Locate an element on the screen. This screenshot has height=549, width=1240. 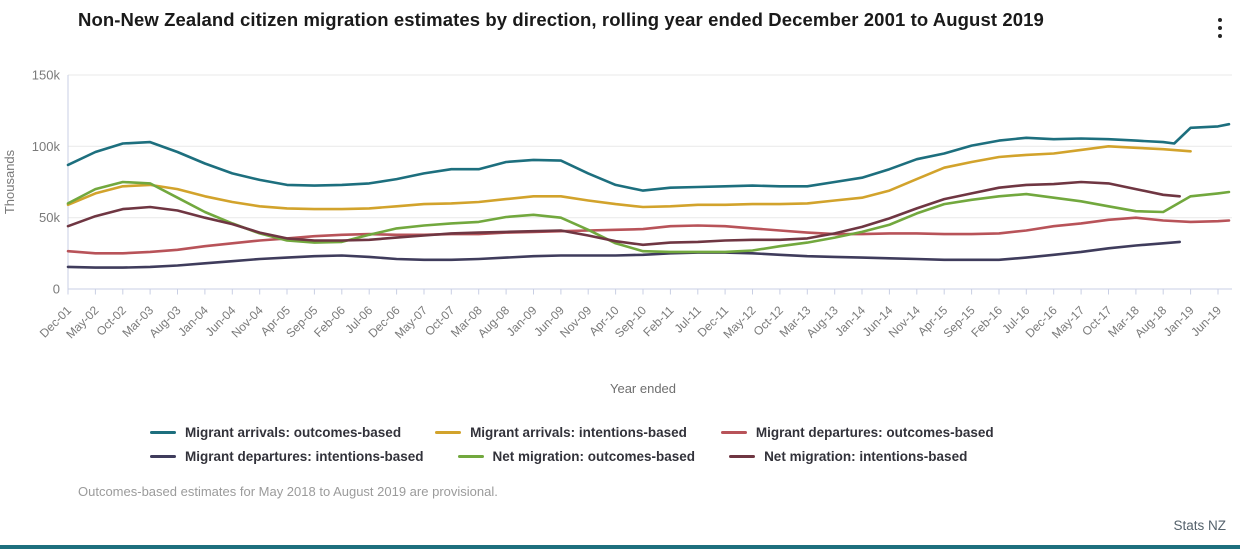
legend-label: Net migration: outcomes-based is located at coordinates (594, 456).